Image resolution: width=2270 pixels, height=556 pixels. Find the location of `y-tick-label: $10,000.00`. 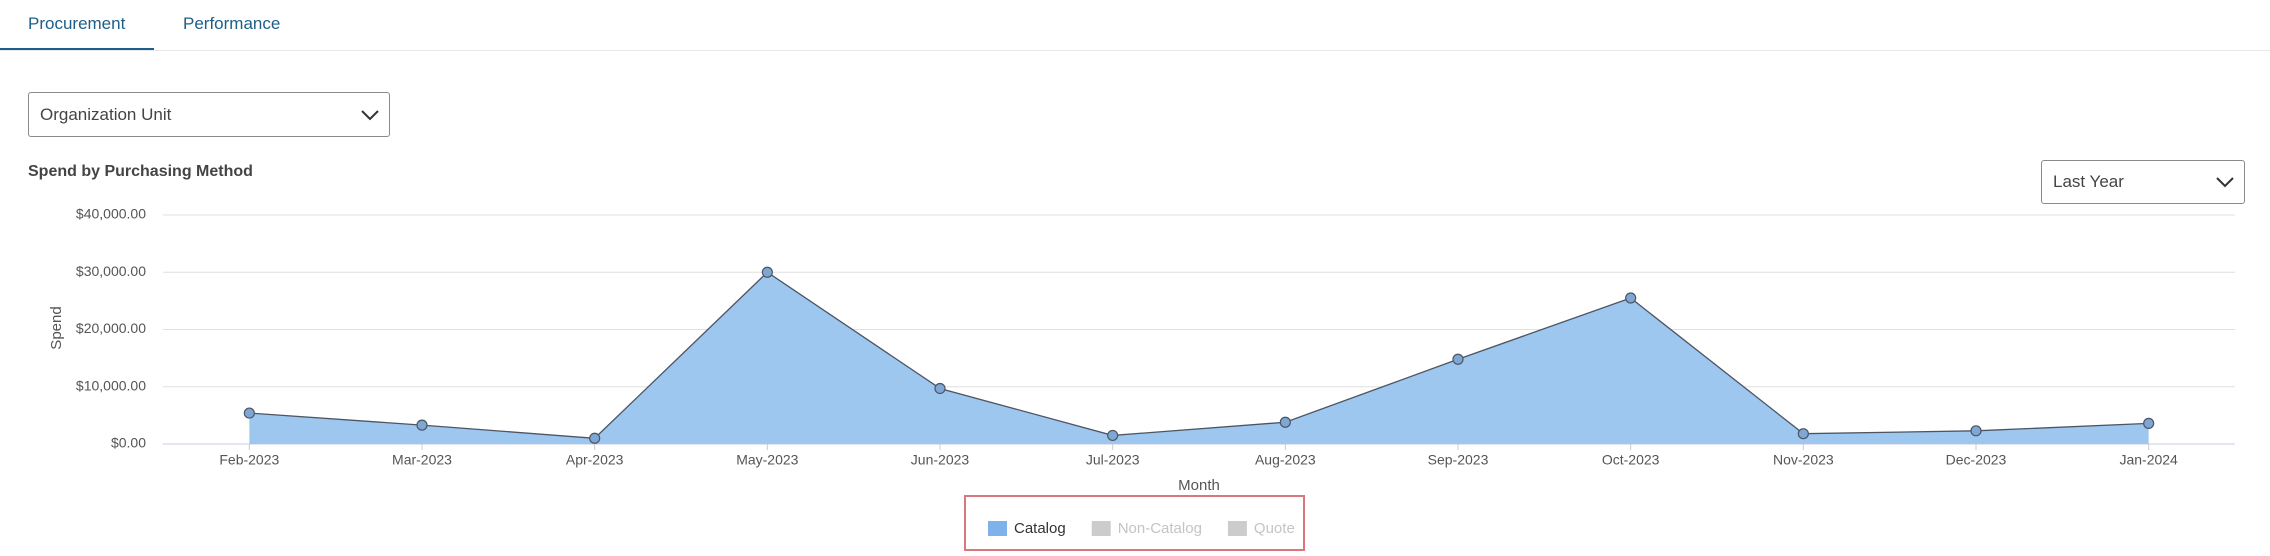

y-tick-label: $10,000.00 is located at coordinates (111, 385).